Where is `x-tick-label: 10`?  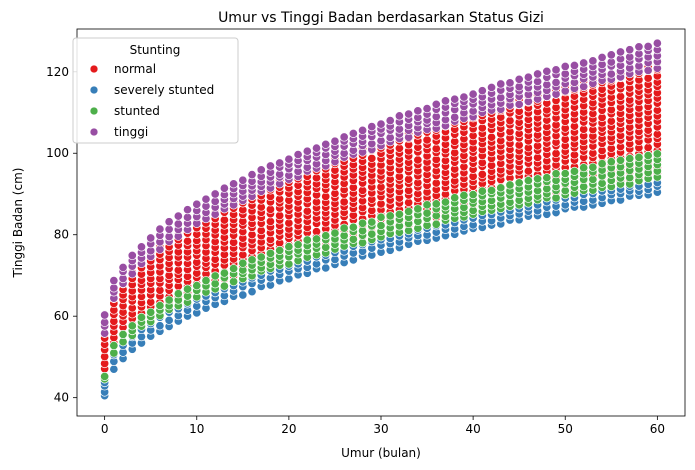 x-tick-label: 10 is located at coordinates (196, 429).